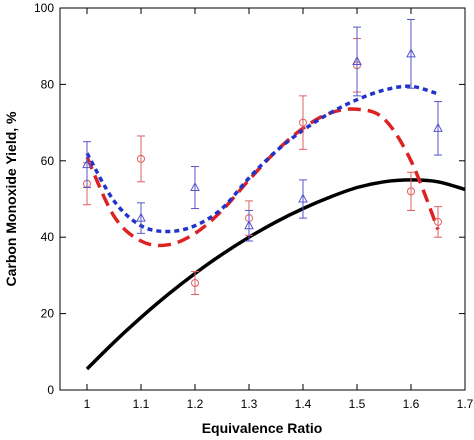 The width and height of the screenshot is (474, 440). What do you see at coordinates (195, 404) in the screenshot?
I see `x-tick-label: 1.2` at bounding box center [195, 404].